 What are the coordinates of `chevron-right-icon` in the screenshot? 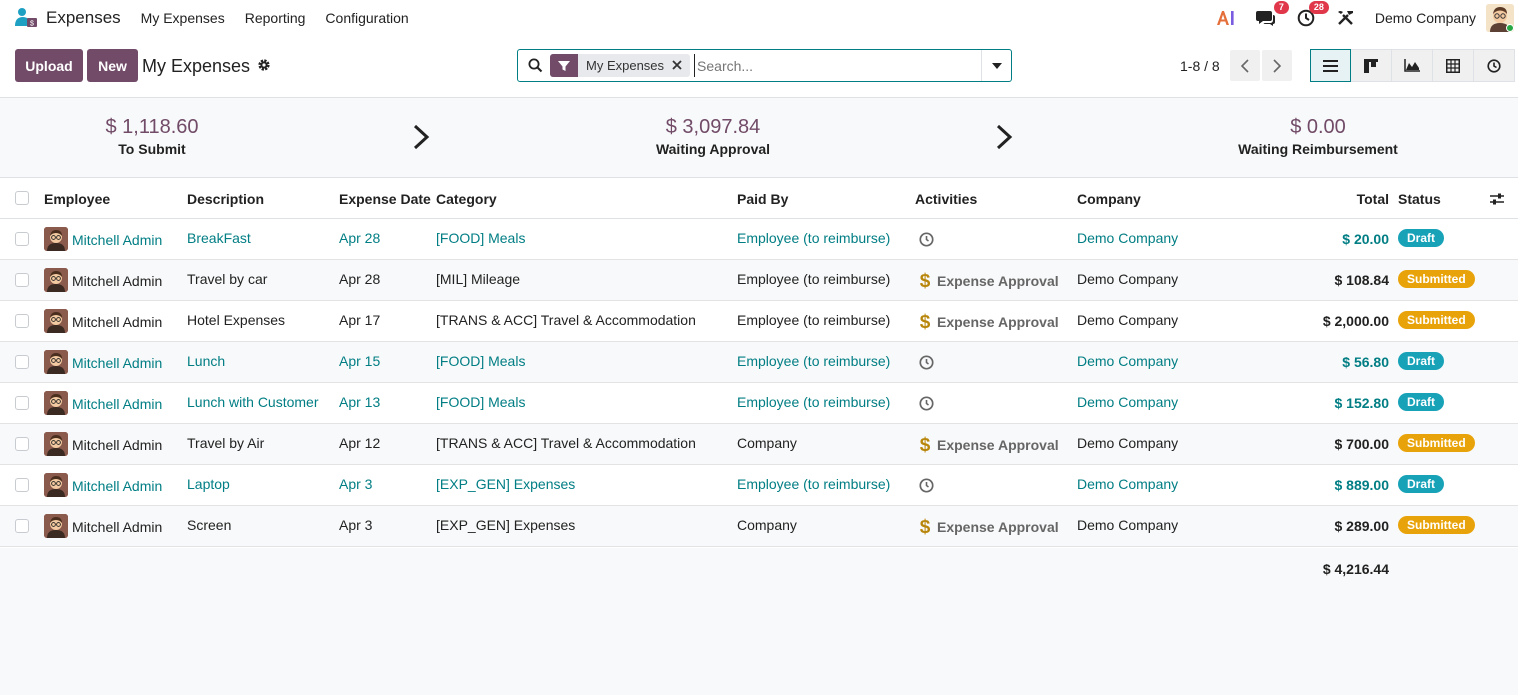 It's located at (1277, 65).